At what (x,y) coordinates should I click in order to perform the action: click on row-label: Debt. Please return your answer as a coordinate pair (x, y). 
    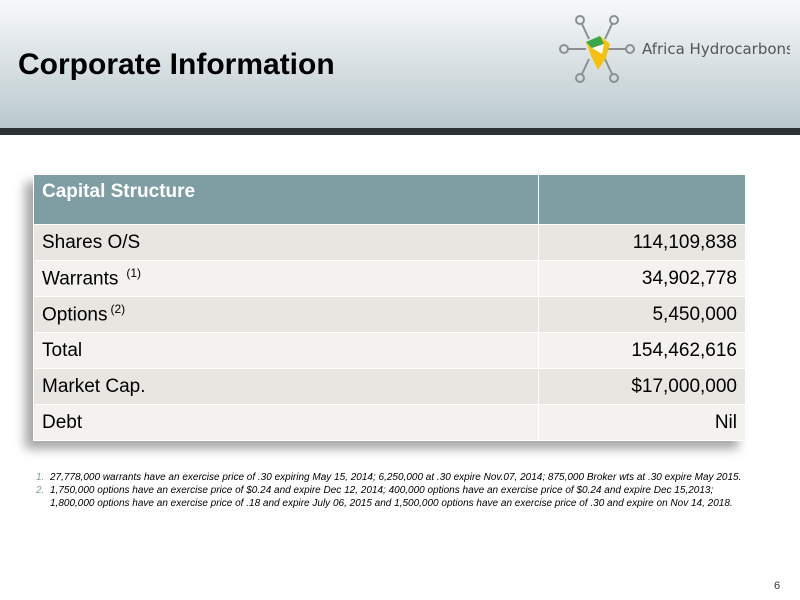
    Looking at the image, I should click on (62, 422).